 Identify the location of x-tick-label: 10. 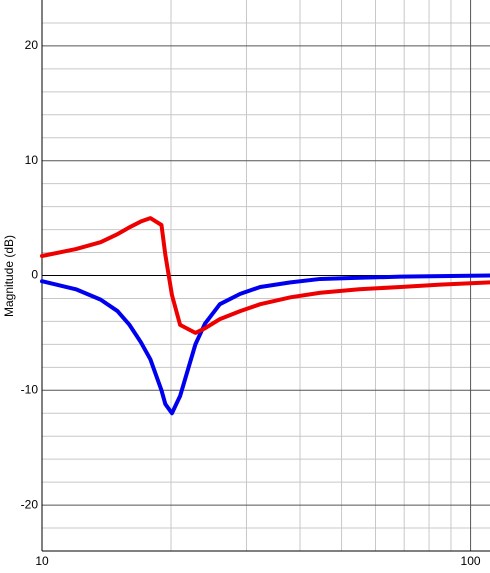
(42, 561).